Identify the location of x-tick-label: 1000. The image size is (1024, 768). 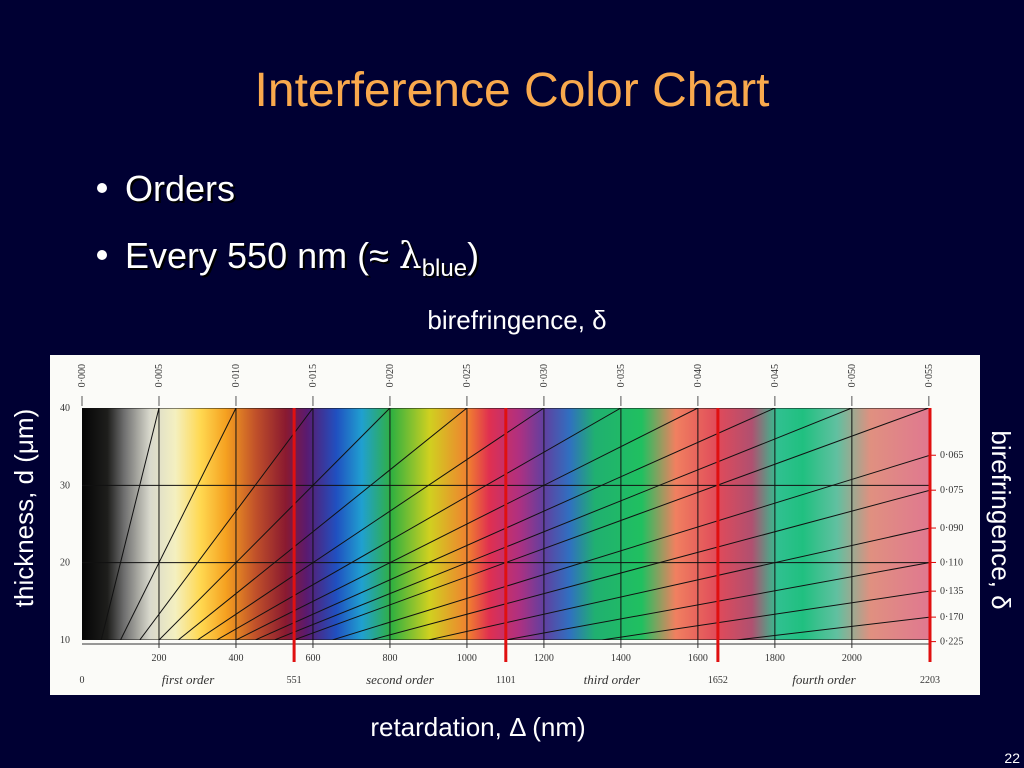
(467, 658).